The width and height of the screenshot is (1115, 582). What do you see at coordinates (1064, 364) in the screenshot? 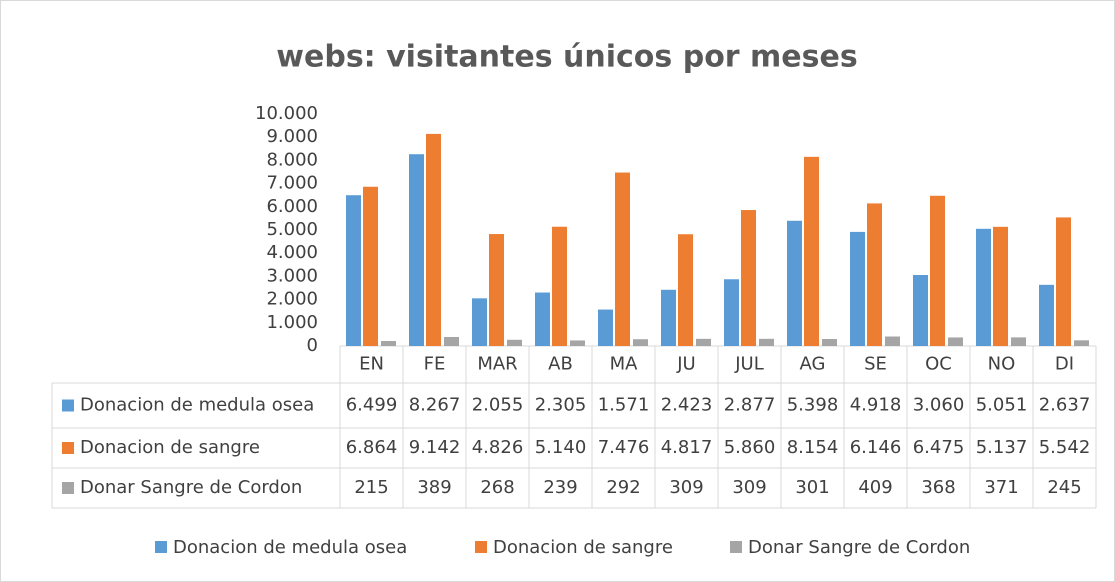
I see `x-tick-label: DI` at bounding box center [1064, 364].